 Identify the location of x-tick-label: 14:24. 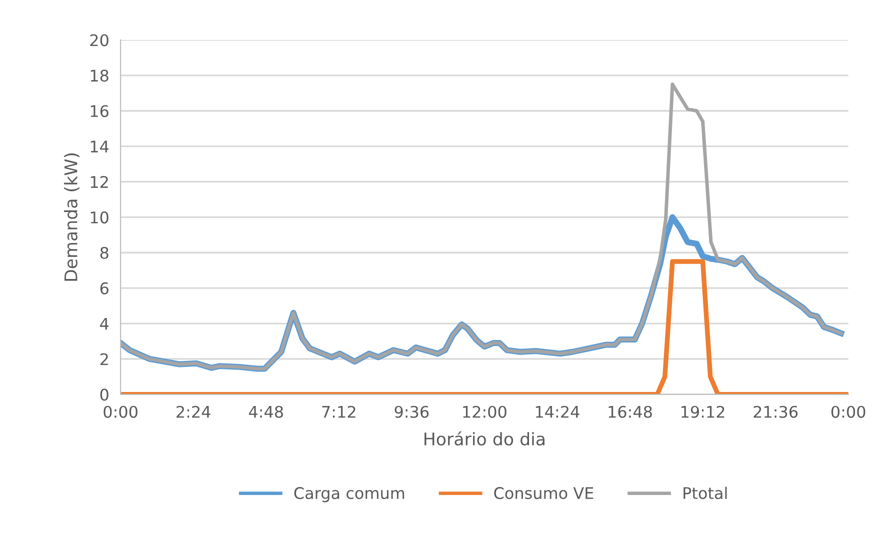
(558, 412).